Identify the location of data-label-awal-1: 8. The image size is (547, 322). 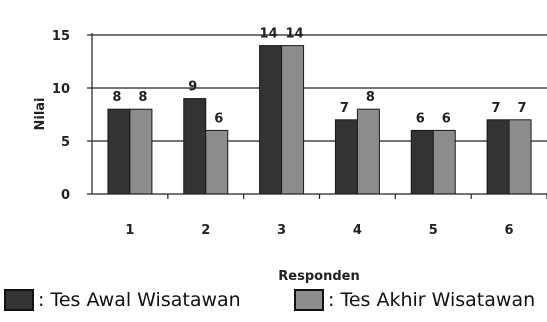
(116, 97).